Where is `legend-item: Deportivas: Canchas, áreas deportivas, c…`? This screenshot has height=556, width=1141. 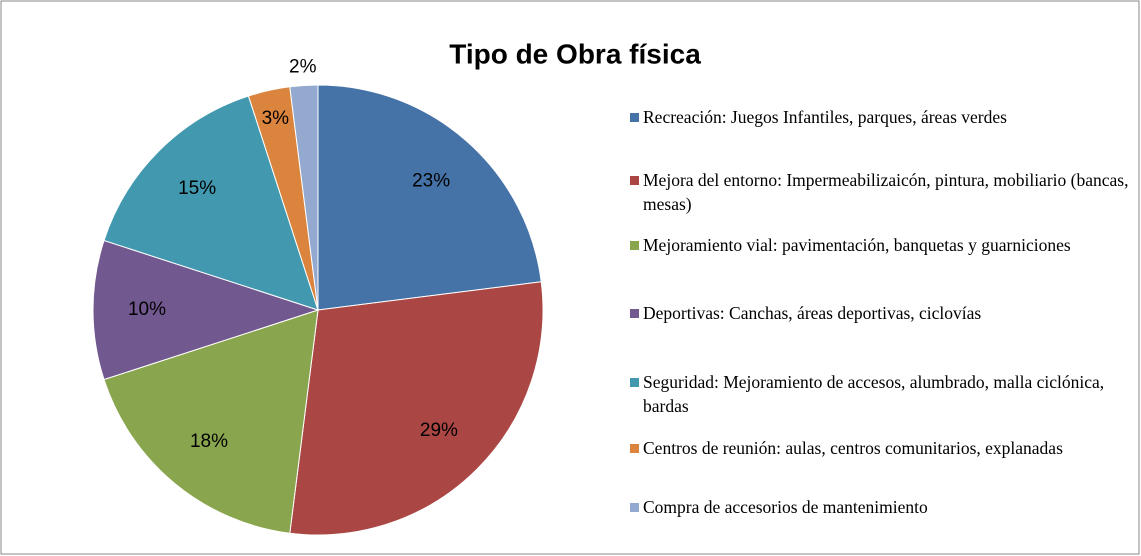 legend-item: Deportivas: Canchas, áreas deportivas, c… is located at coordinates (884, 313).